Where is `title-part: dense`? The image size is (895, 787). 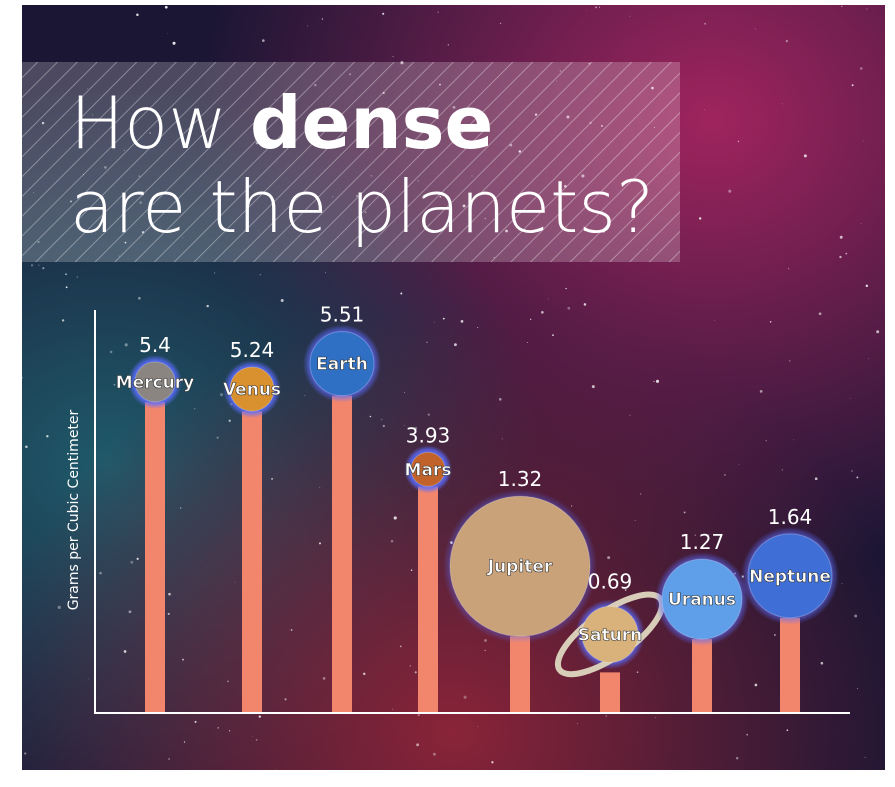 title-part: dense is located at coordinates (371, 123).